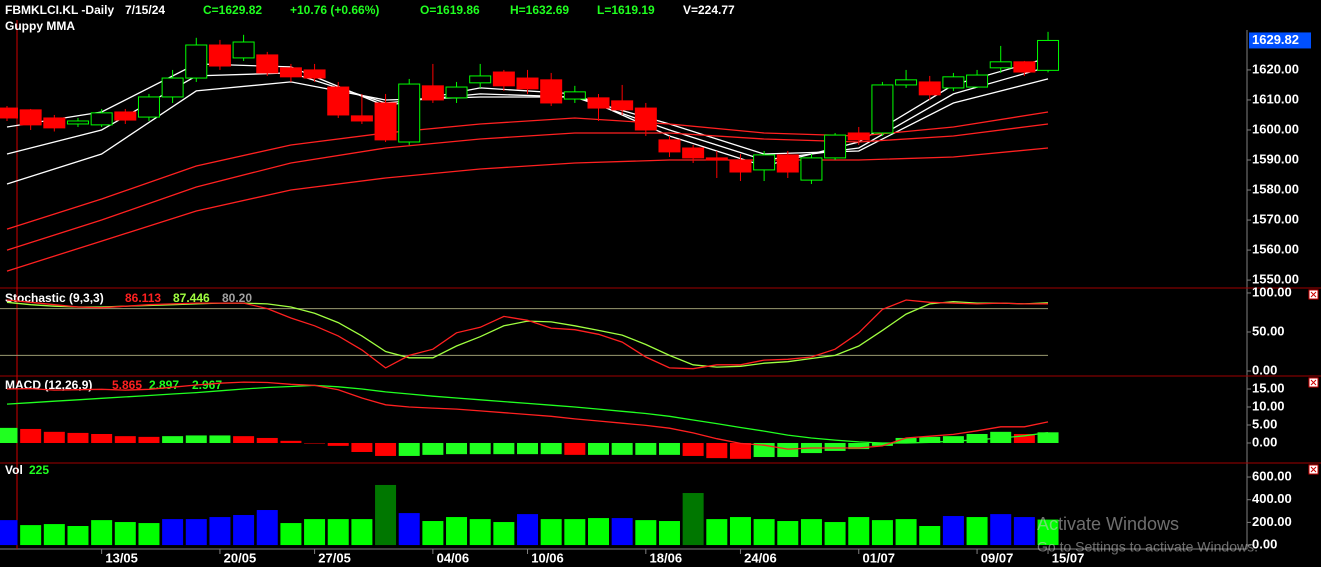 This screenshot has height=567, width=1321. What do you see at coordinates (1147, 547) in the screenshot?
I see `watermark-subtitle: Go to Settings to activate Windows.` at bounding box center [1147, 547].